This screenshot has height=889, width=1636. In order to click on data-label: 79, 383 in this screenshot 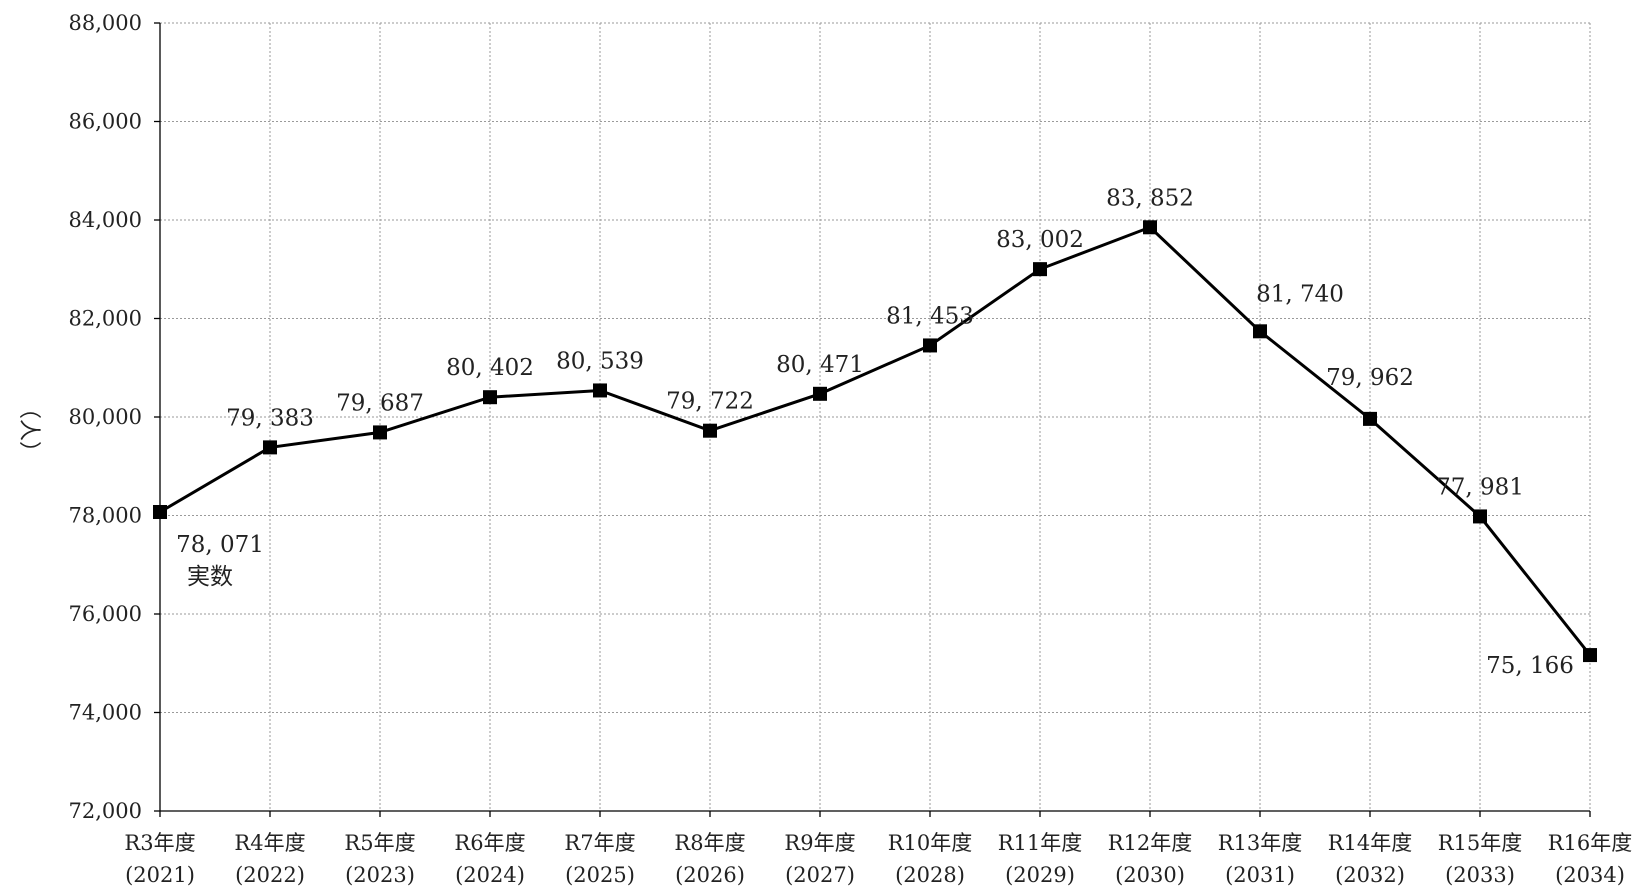, I will do `click(270, 418)`.